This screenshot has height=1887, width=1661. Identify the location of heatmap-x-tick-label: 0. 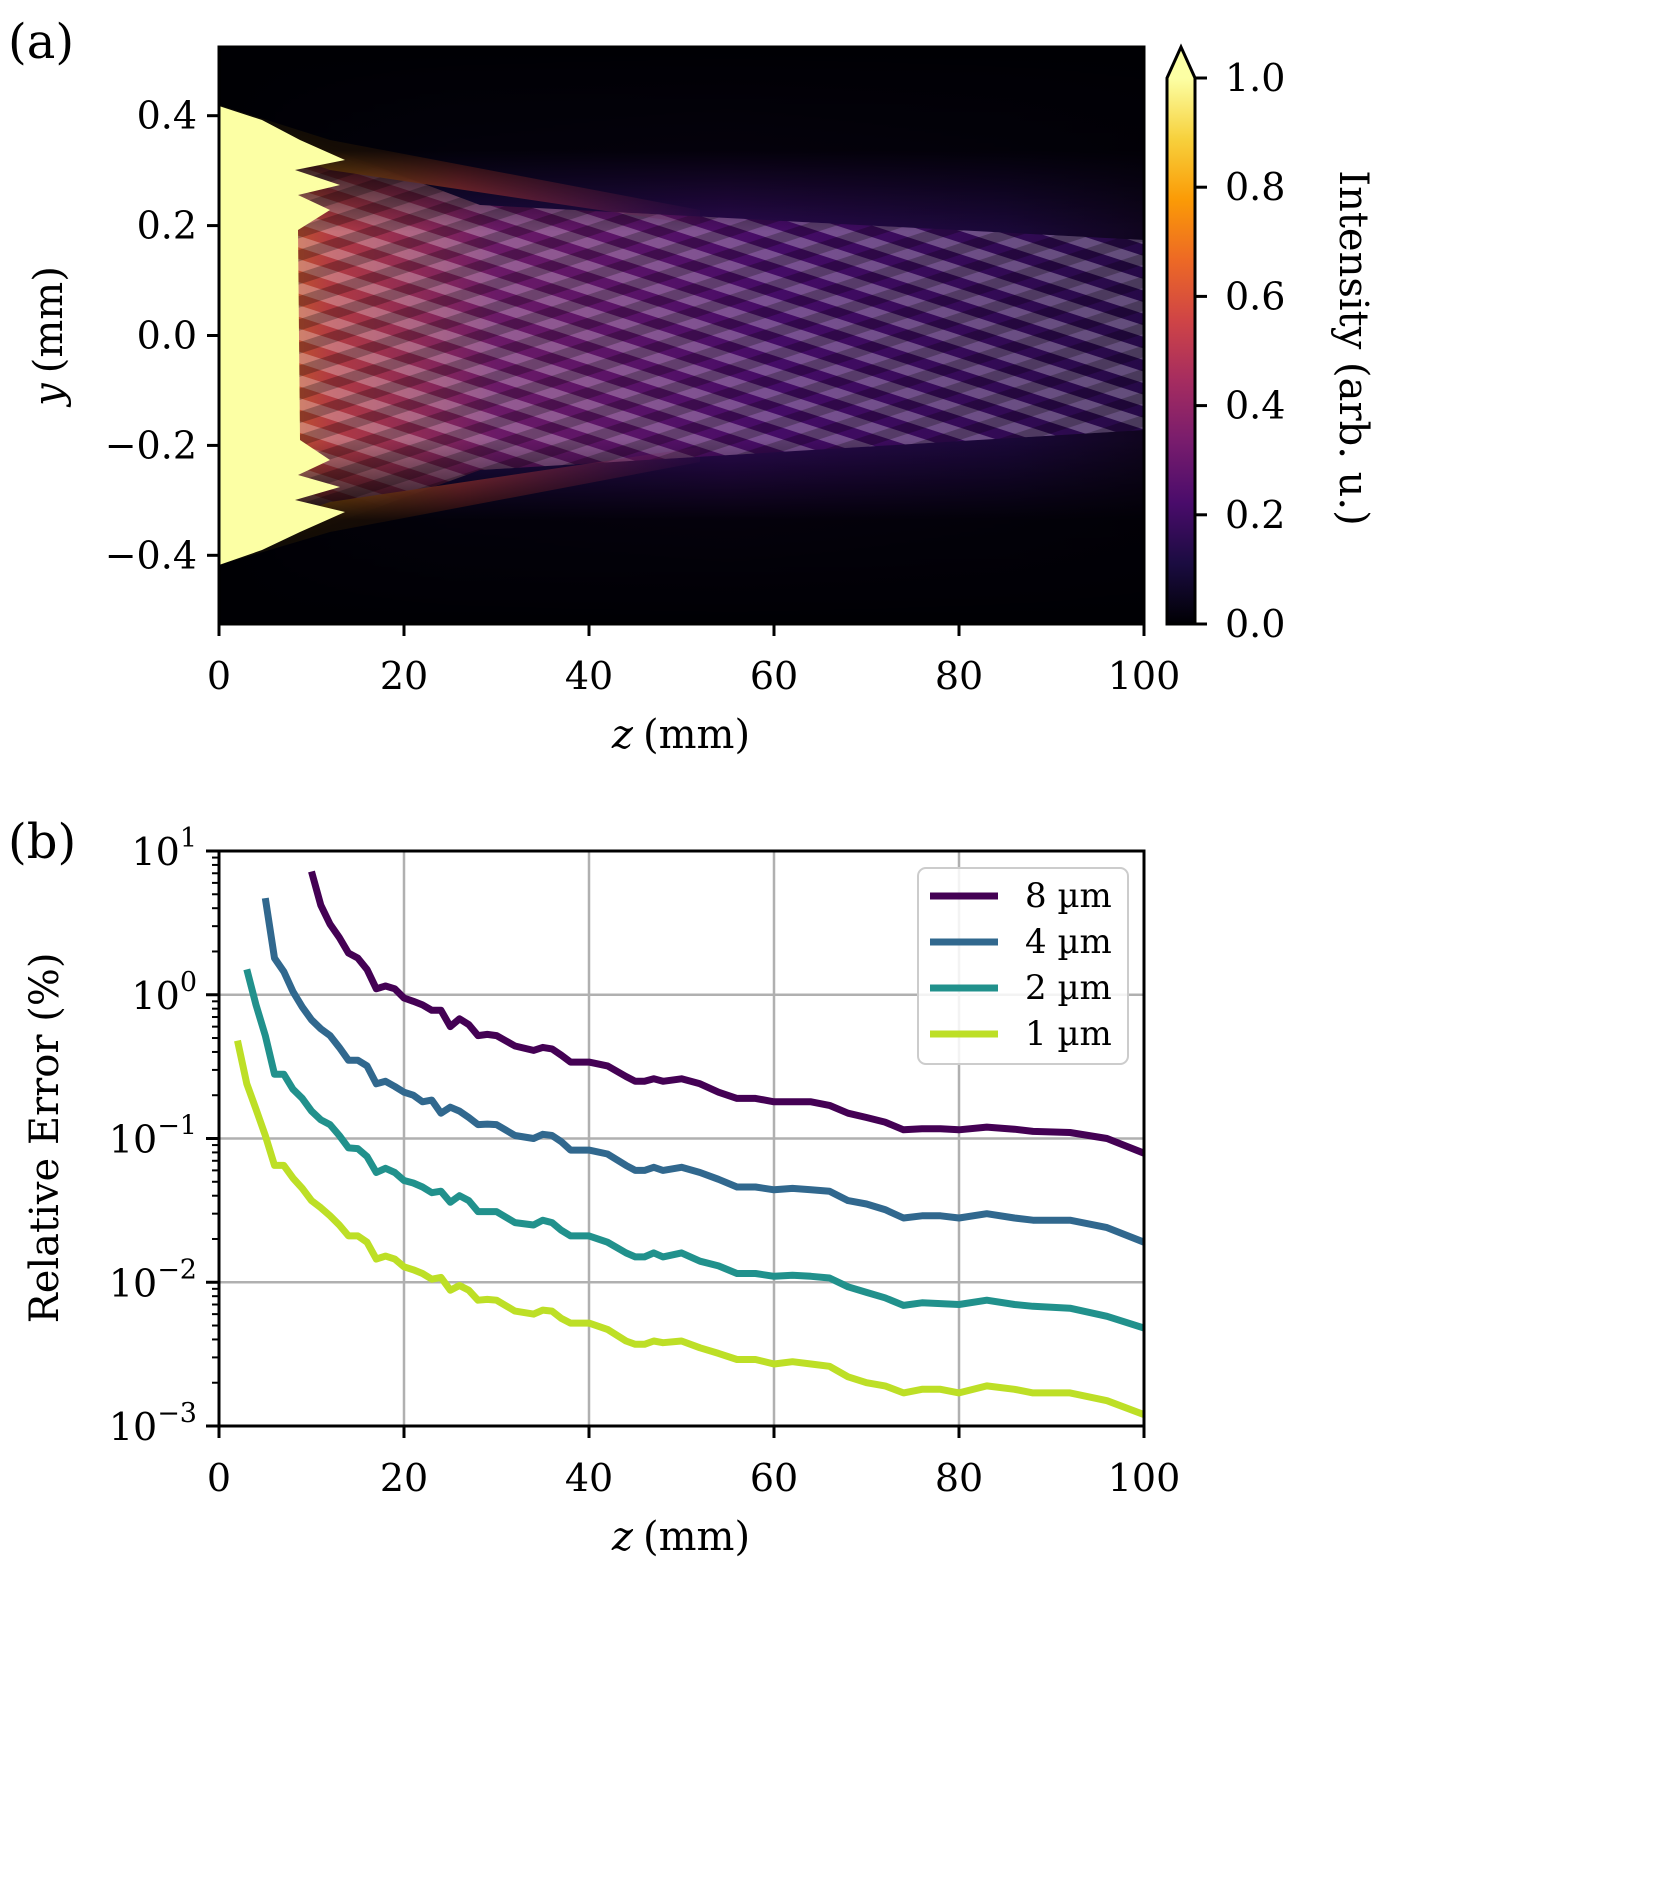
(219, 676).